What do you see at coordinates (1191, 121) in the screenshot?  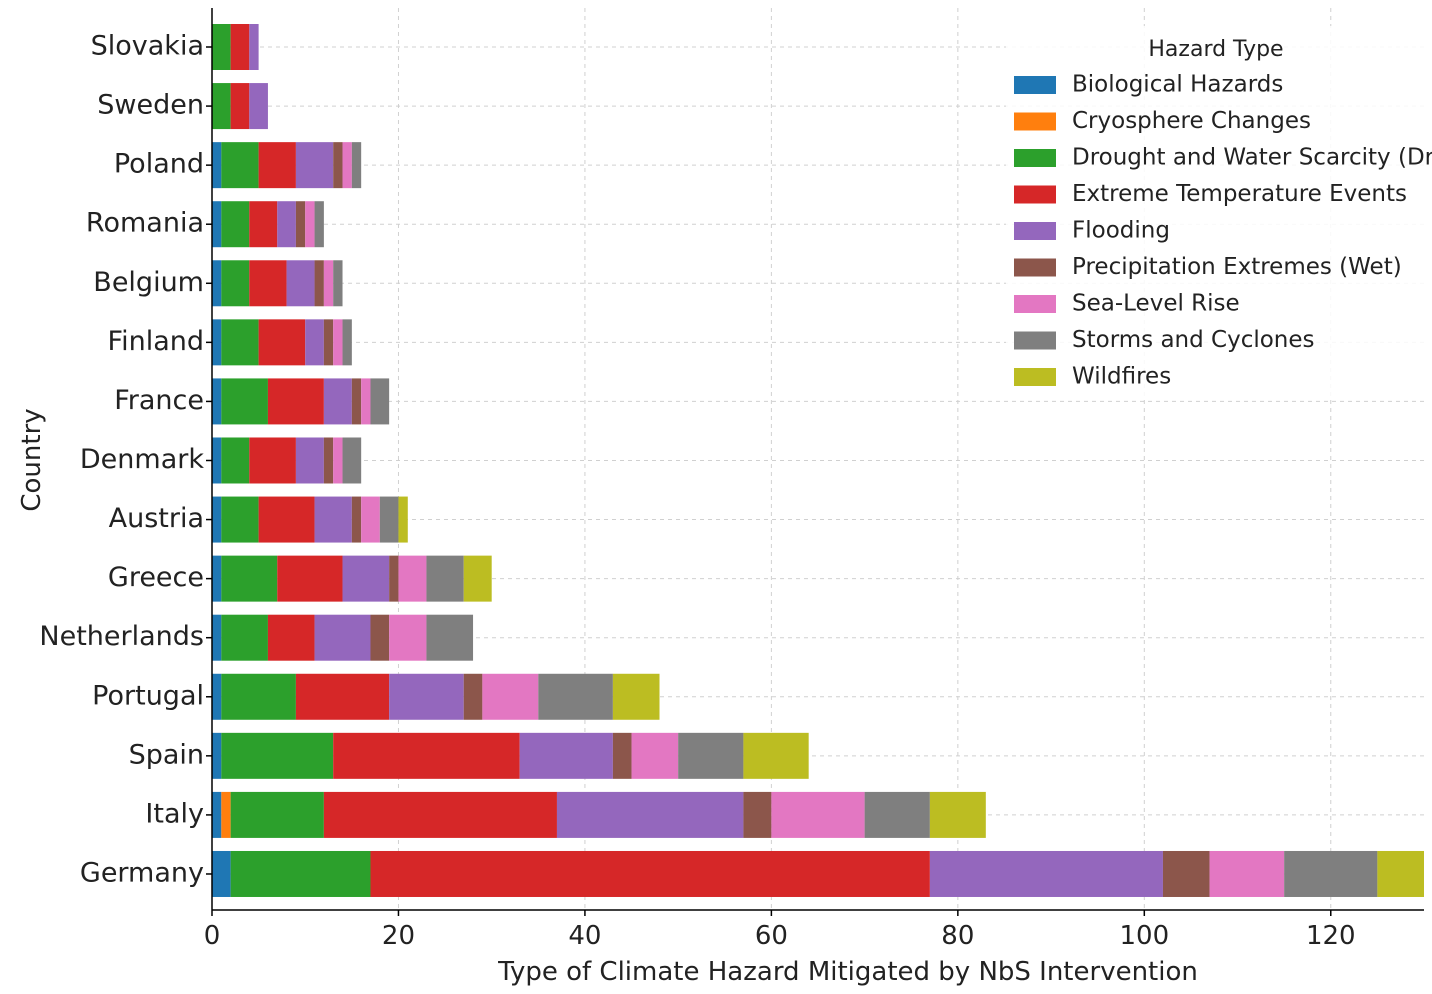 I see `legend-label: Cryosphere Changes` at bounding box center [1191, 121].